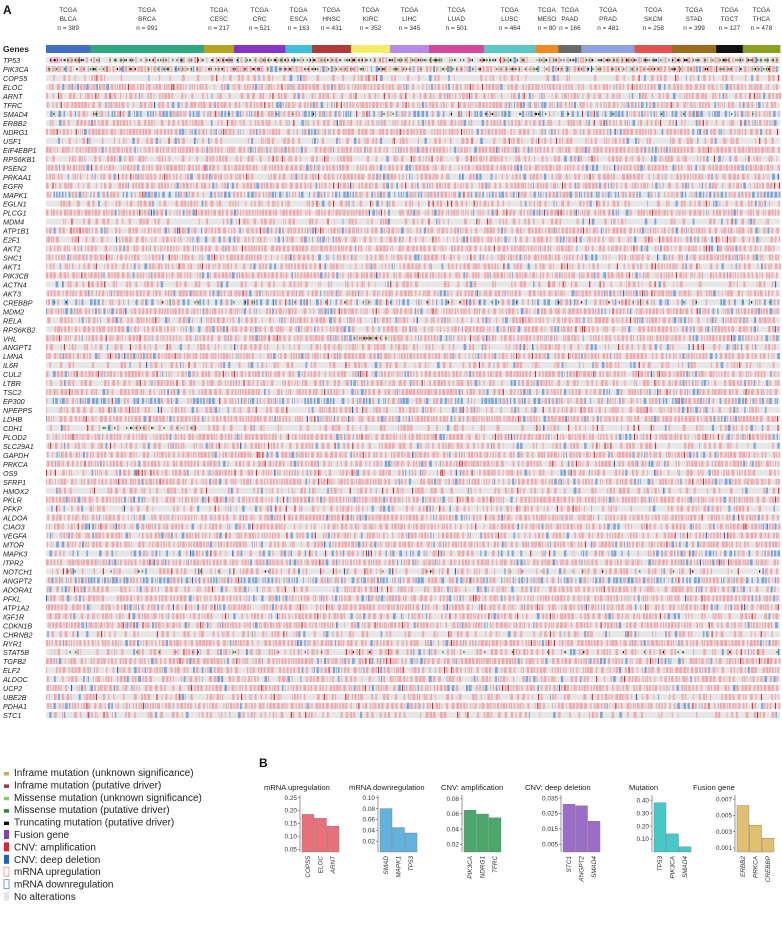 This screenshot has height=944, width=782. Describe the element at coordinates (13, 222) in the screenshot. I see `gene-label: MDM4` at that location.